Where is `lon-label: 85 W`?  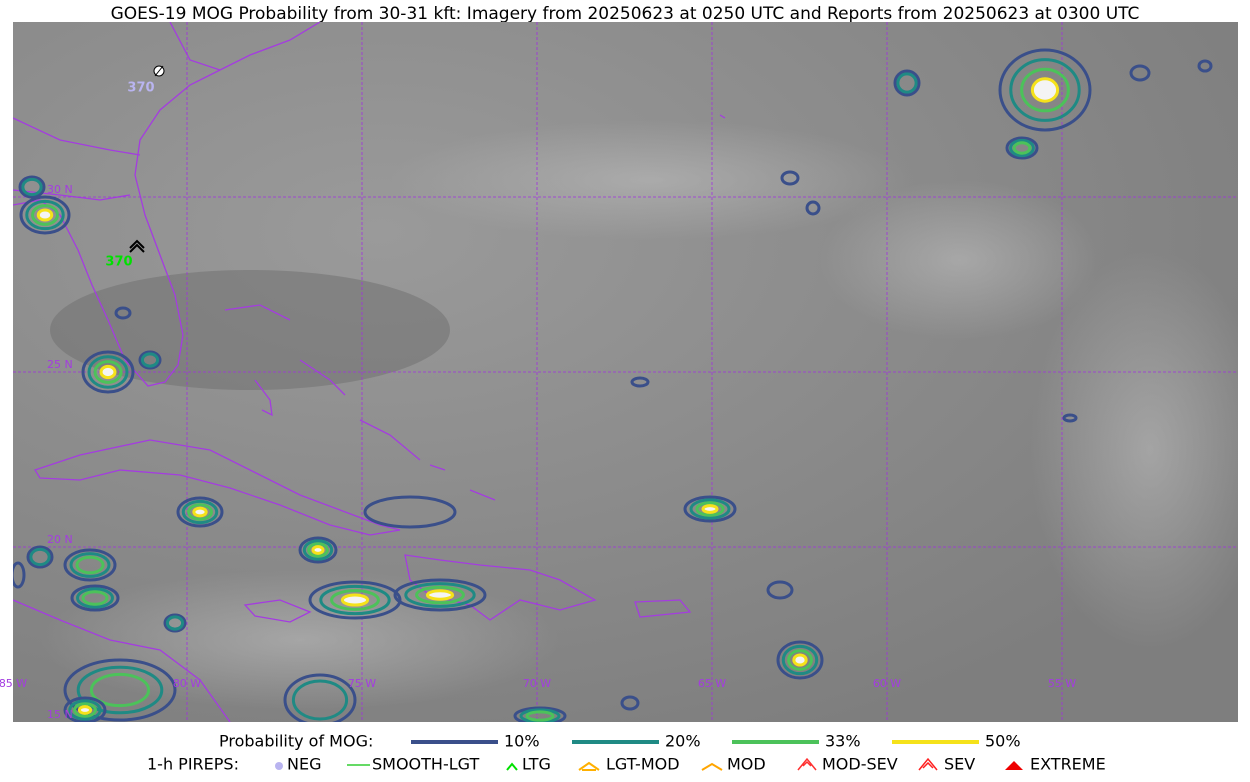
lon-label: 85 W is located at coordinates (13, 683).